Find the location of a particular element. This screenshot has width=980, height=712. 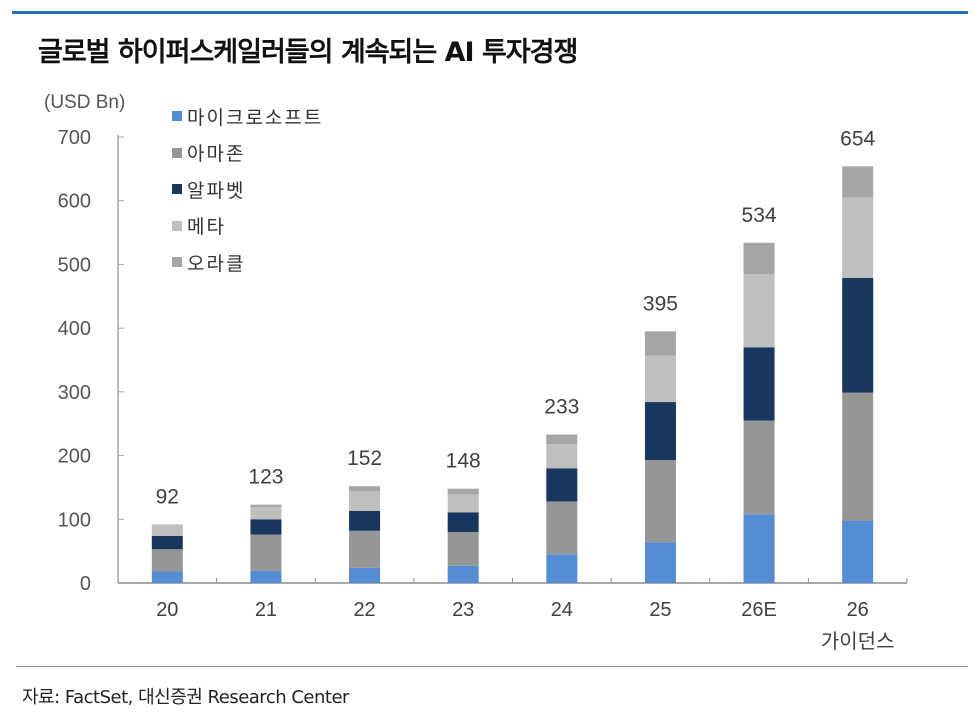

chart-legend: 마이크로소프트 아마존 알파벳 메타 오라클 is located at coordinates (247, 189).